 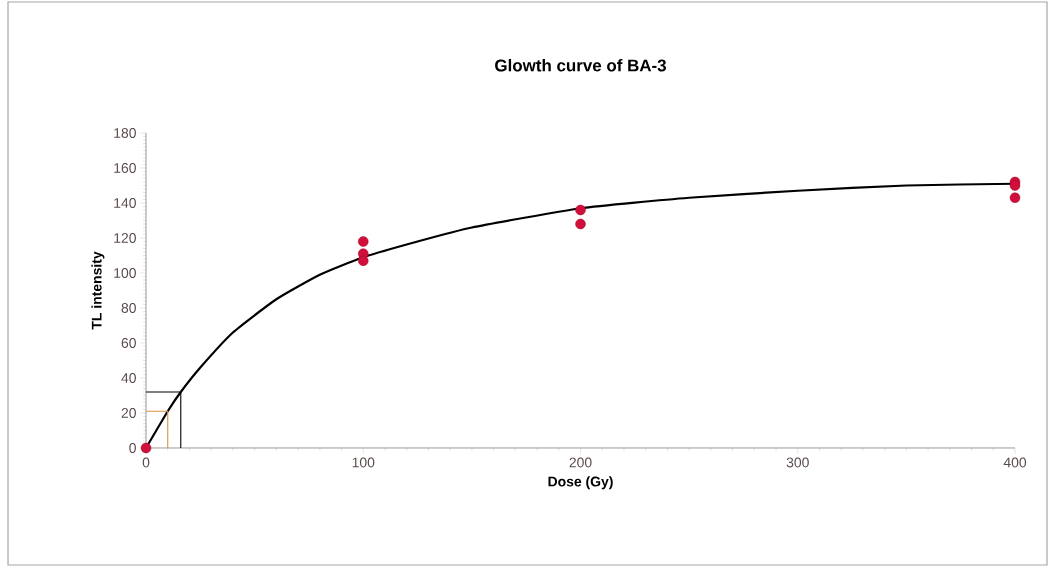 What do you see at coordinates (146, 462) in the screenshot?
I see `x-tick-label: 0` at bounding box center [146, 462].